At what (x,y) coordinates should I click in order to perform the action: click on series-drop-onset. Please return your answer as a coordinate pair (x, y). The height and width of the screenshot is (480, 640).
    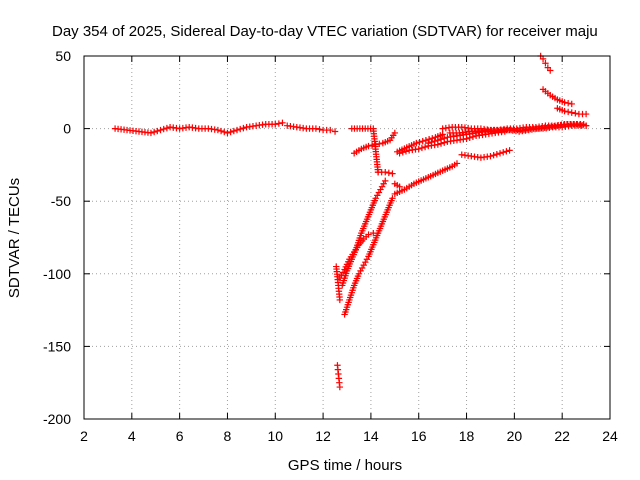
    Looking at the image, I should click on (338, 283).